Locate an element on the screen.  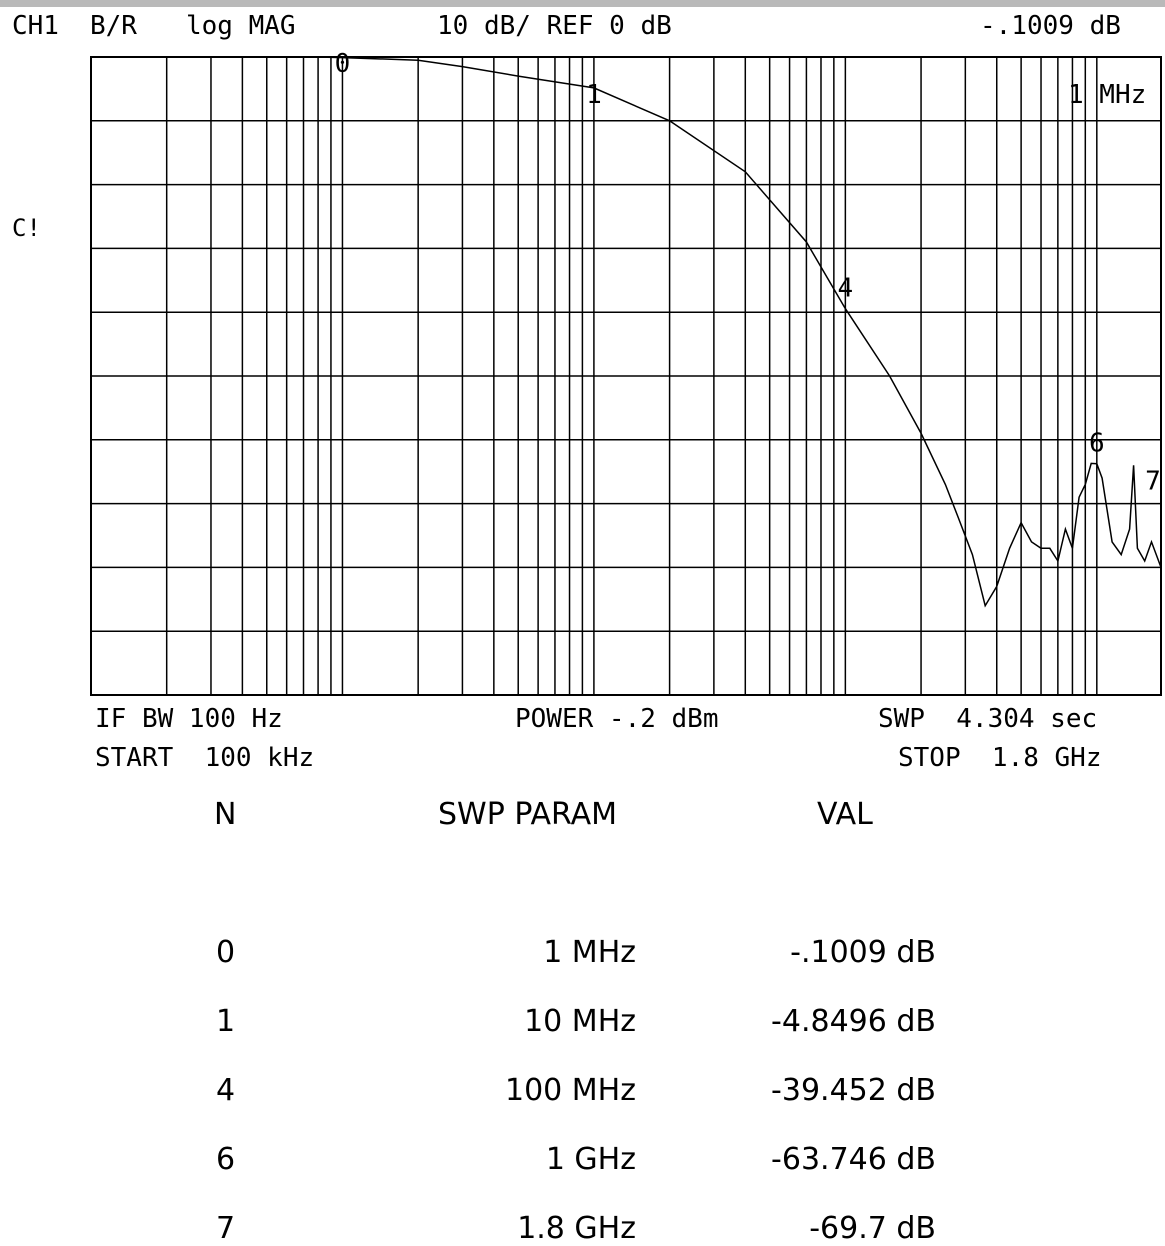
correction-indicator: C! is located at coordinates (26, 228).